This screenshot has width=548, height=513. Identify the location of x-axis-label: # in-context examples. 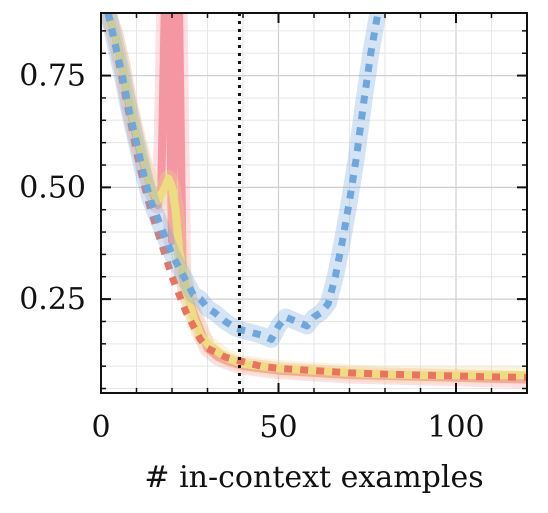
(313, 477).